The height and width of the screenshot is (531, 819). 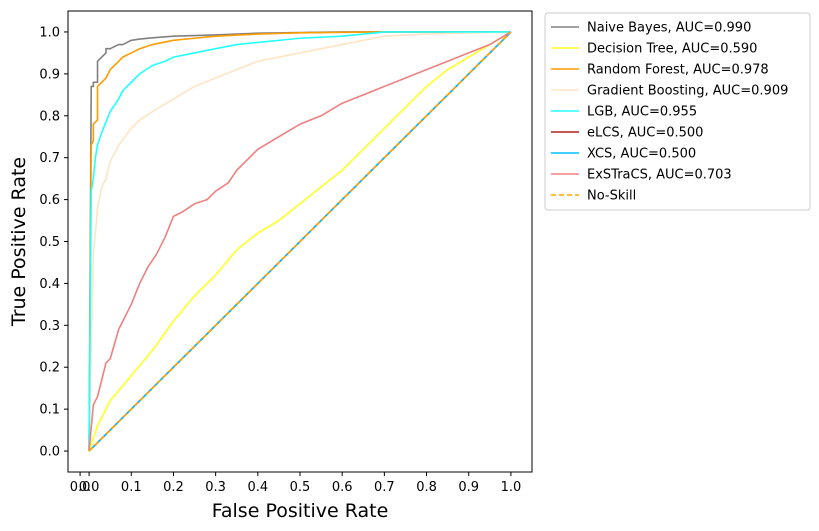 What do you see at coordinates (300, 511) in the screenshot?
I see `x-axis-title: False Positive Rate` at bounding box center [300, 511].